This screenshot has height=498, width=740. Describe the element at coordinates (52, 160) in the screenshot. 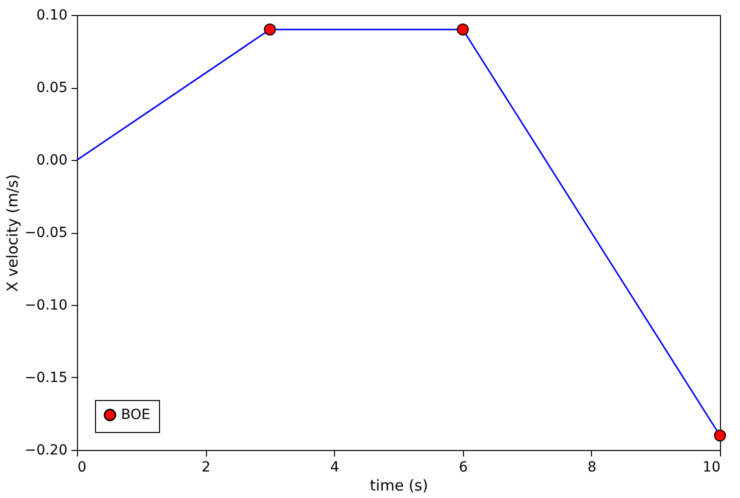

I see `y-tick-label: 0.00` at that location.